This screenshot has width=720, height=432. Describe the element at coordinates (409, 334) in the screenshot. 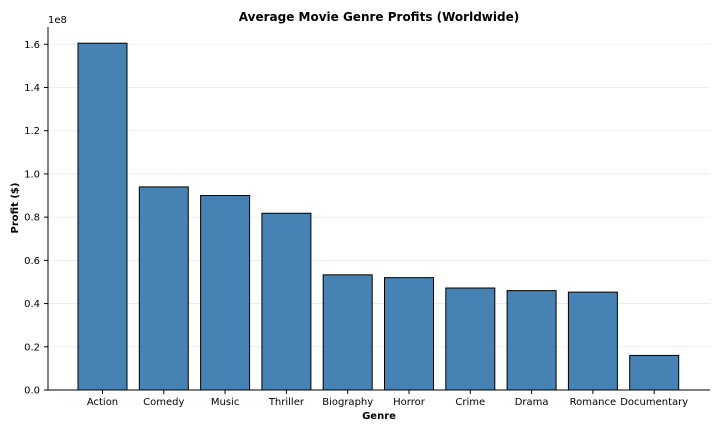

I see `bar-horror` at that location.